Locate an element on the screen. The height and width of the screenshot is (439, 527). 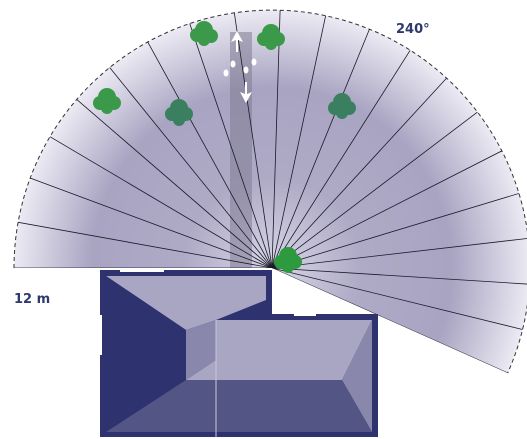
range-label: 12 m is located at coordinates (32, 299).